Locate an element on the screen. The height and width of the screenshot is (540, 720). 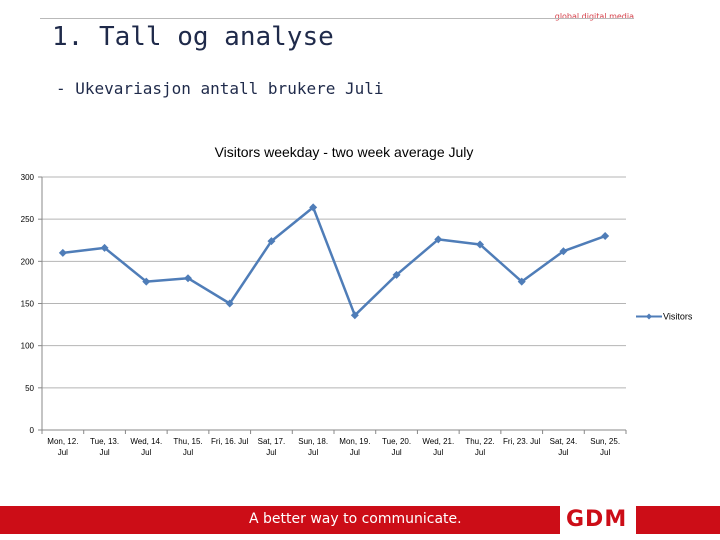
y-tick-label: 100 is located at coordinates (28, 346).